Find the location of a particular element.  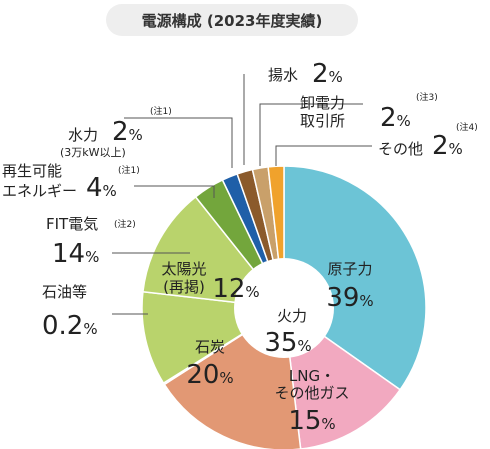

nuclear-name: 原子力 is located at coordinates (349, 269).